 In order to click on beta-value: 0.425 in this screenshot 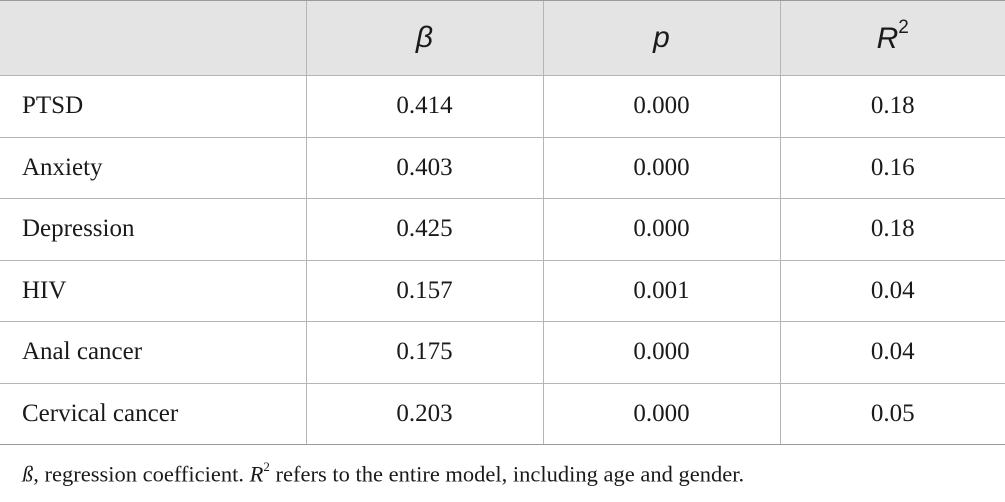, I will do `click(424, 229)`.